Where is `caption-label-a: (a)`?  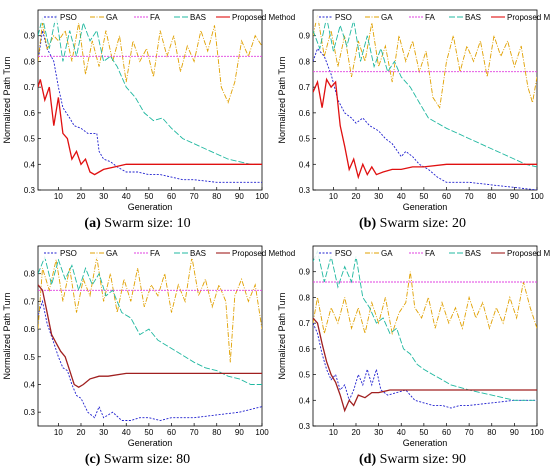 caption-label-a: (a) is located at coordinates (92, 223).